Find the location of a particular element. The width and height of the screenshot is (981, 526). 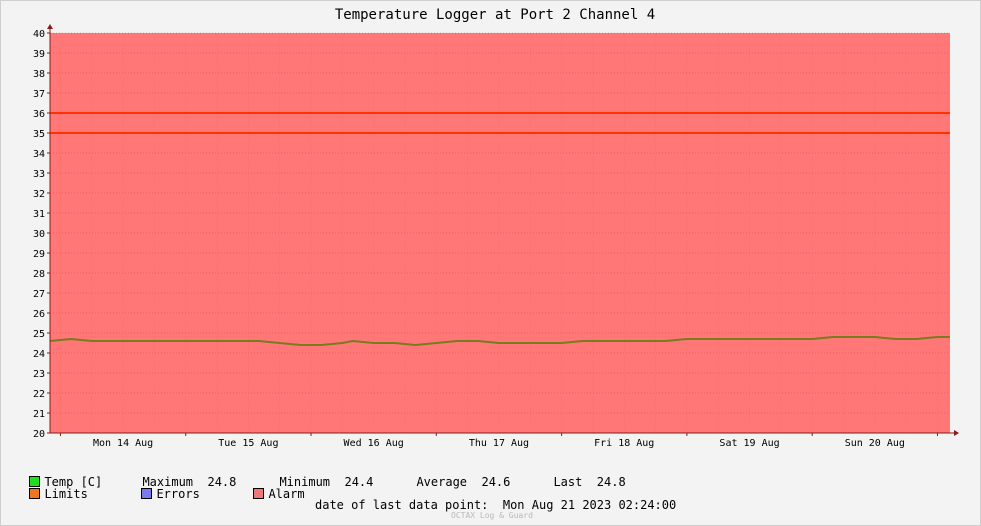

y-tick-label: 34 is located at coordinates (39, 154).